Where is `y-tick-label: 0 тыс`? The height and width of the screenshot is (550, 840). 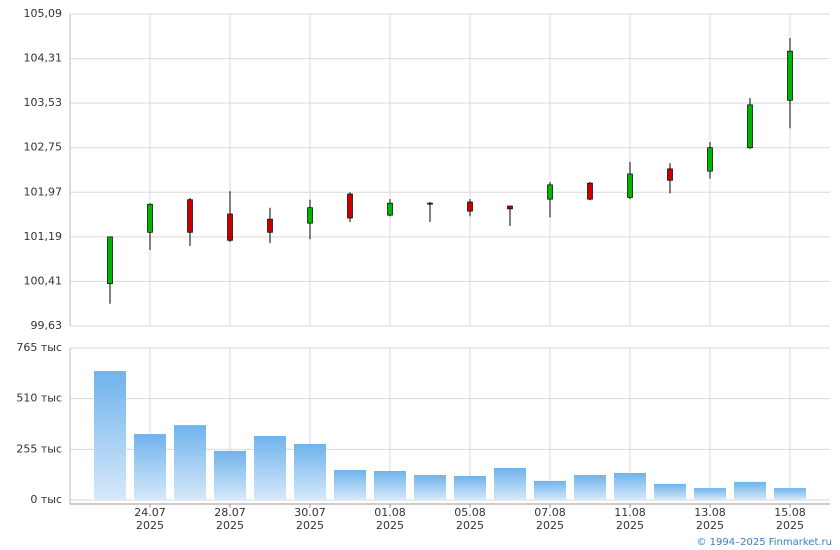
y-tick-label: 0 тыс is located at coordinates (46, 499).